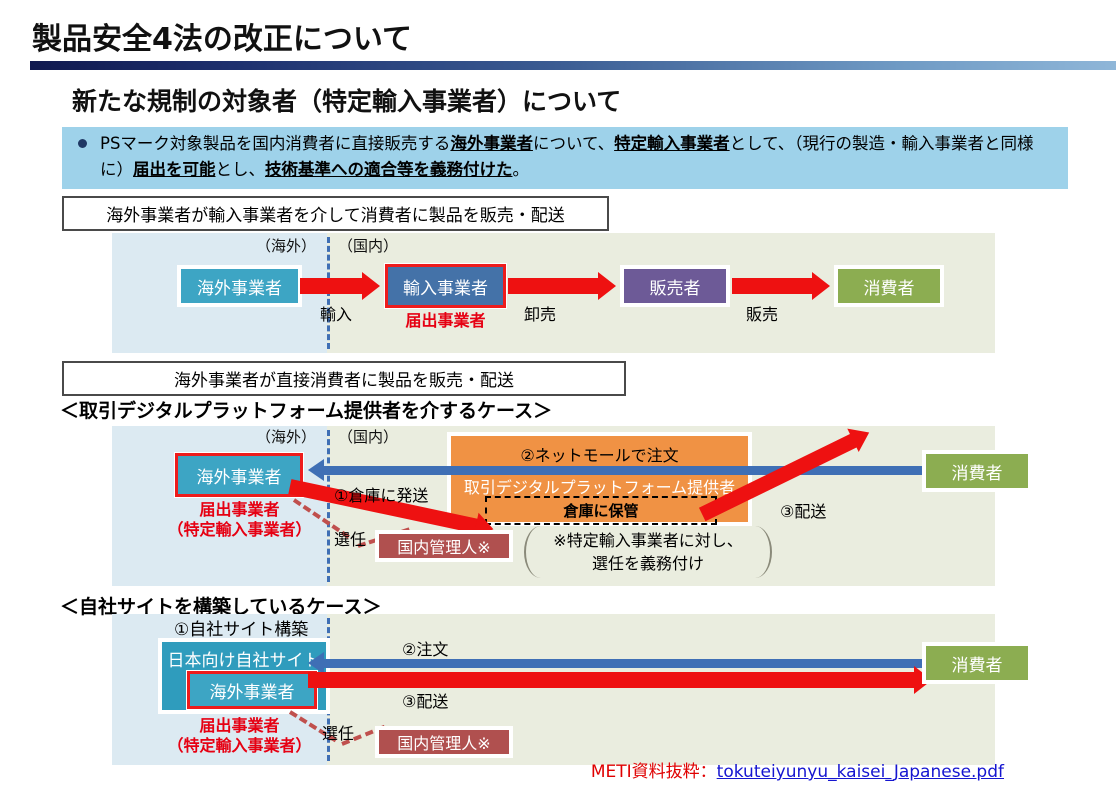  I want to click on flow-label-wholesale: 卸売, so click(540, 314).